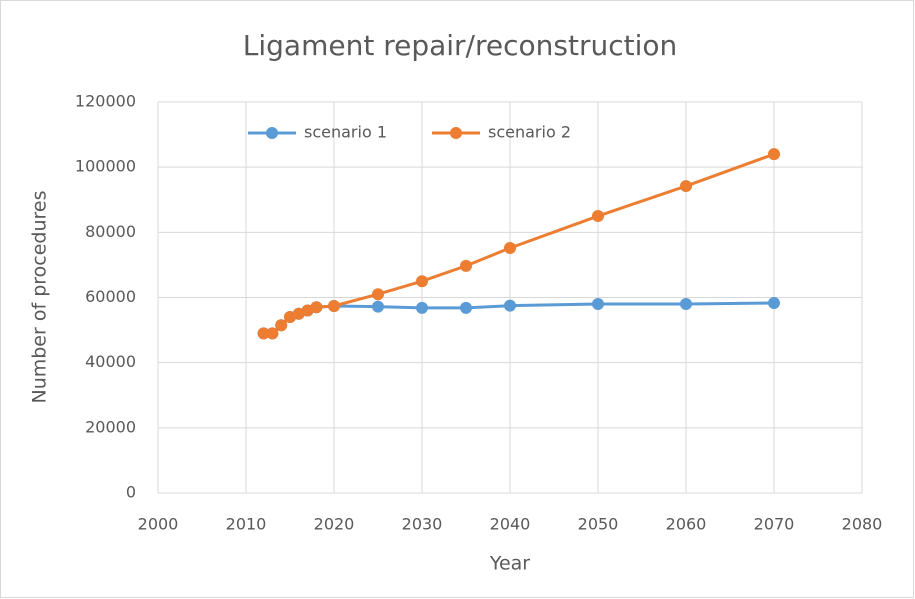  Describe the element at coordinates (460, 45) in the screenshot. I see `chart-title: Ligament repair/reconstruction` at that location.